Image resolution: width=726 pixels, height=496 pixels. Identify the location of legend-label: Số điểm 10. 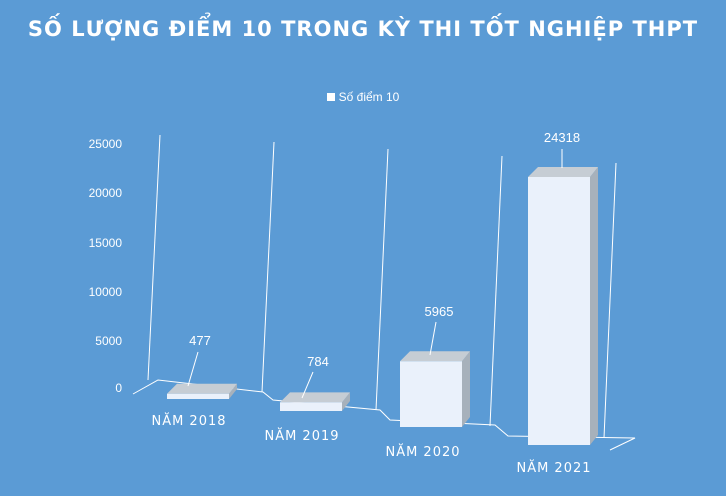
(369, 97).